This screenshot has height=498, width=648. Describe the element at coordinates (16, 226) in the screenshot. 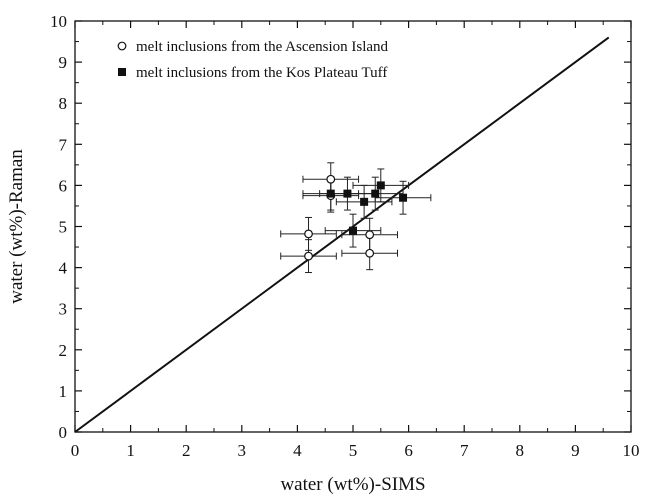

I see `y-axis-title: water (wt%)-Raman` at that location.